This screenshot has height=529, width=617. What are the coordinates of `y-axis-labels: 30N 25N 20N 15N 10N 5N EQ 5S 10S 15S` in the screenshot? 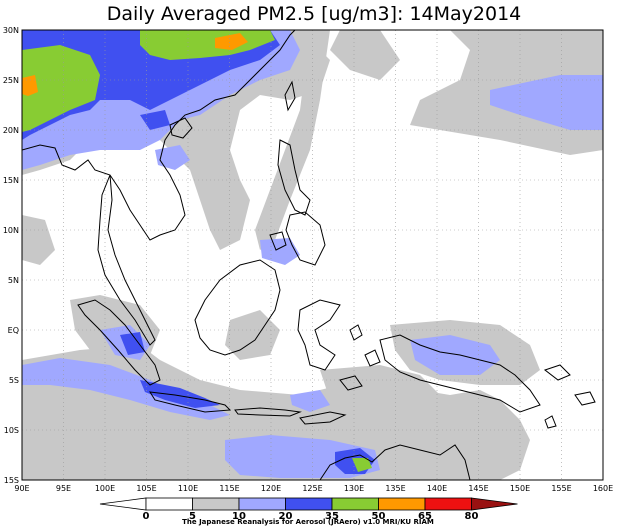 It's located at (11, 255).